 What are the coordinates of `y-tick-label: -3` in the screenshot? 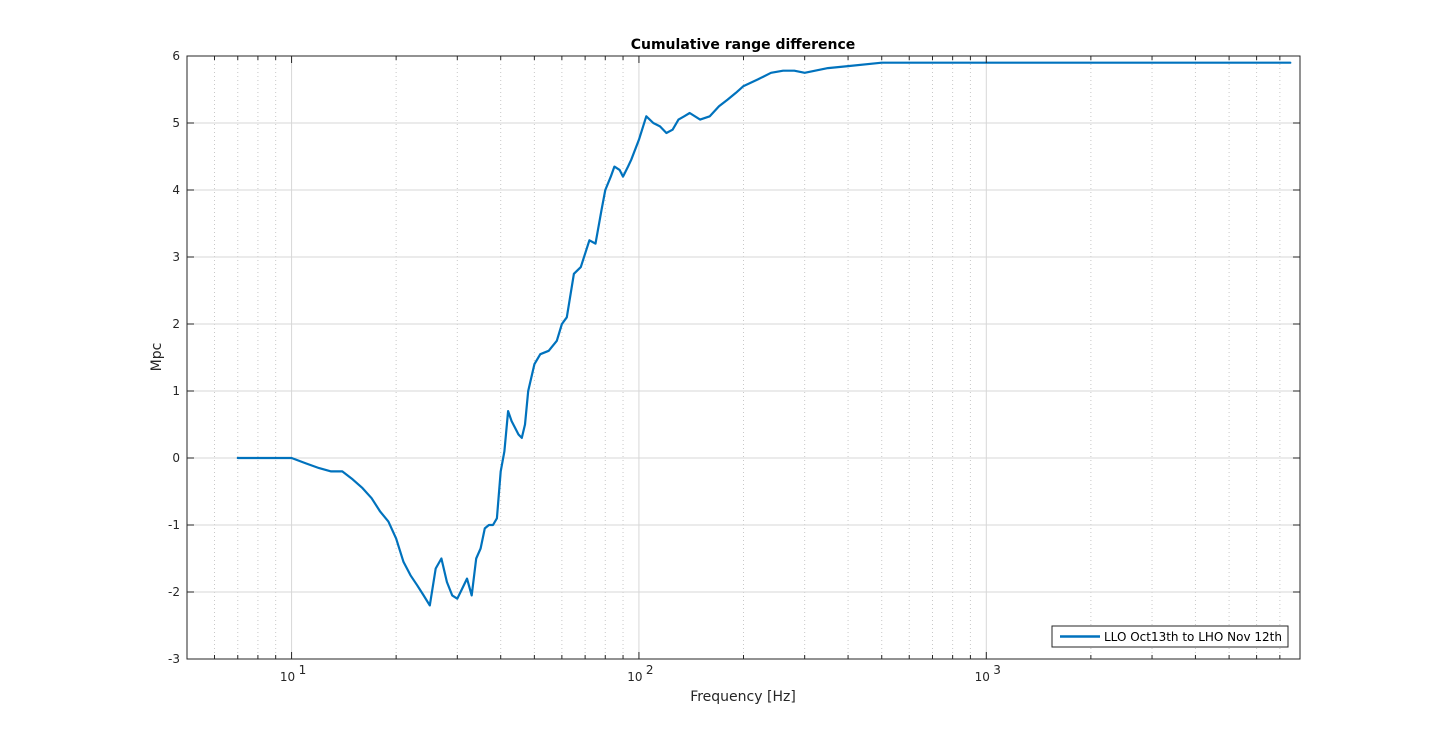 It's located at (174, 659).